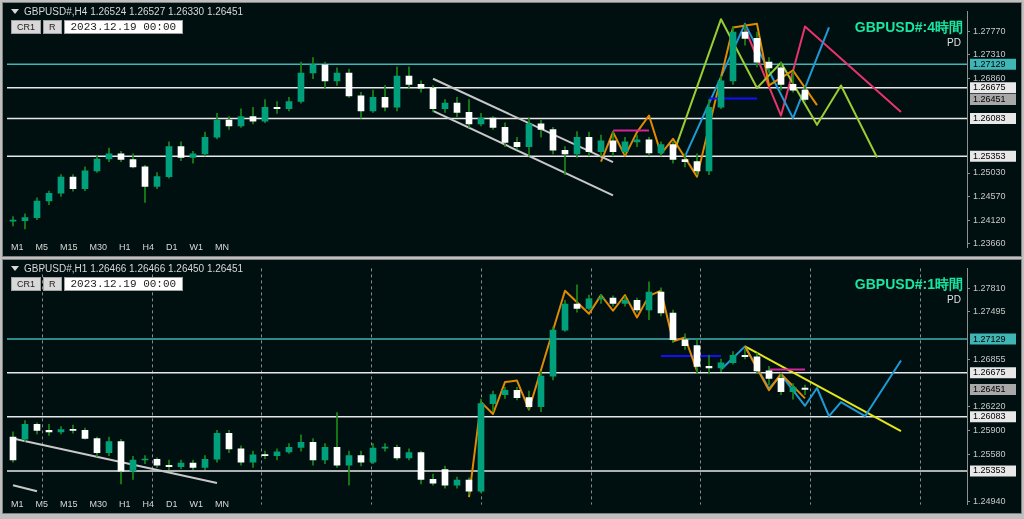 The image size is (1024, 519). Describe the element at coordinates (134, 11) in the screenshot. I see `chart-title: GBPUSD#,H4 1.26524 1.26527 1.26330 1.26451` at that location.